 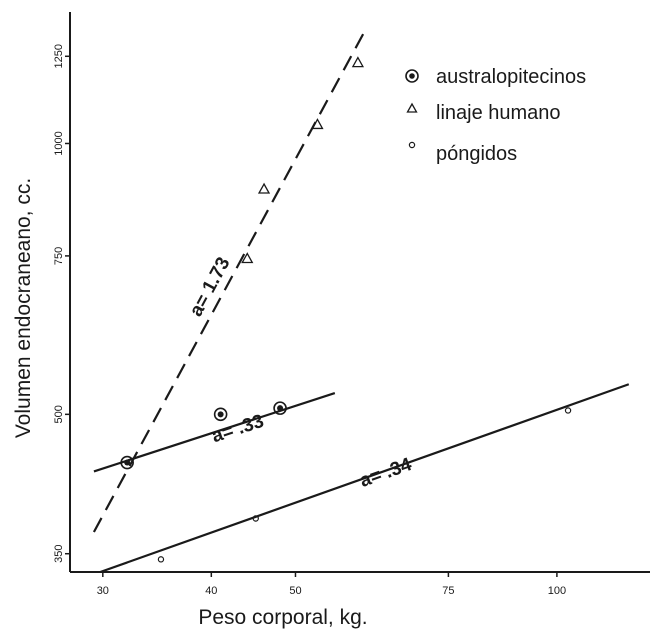 I want to click on y-tick-label: 1000, so click(x=59, y=143).